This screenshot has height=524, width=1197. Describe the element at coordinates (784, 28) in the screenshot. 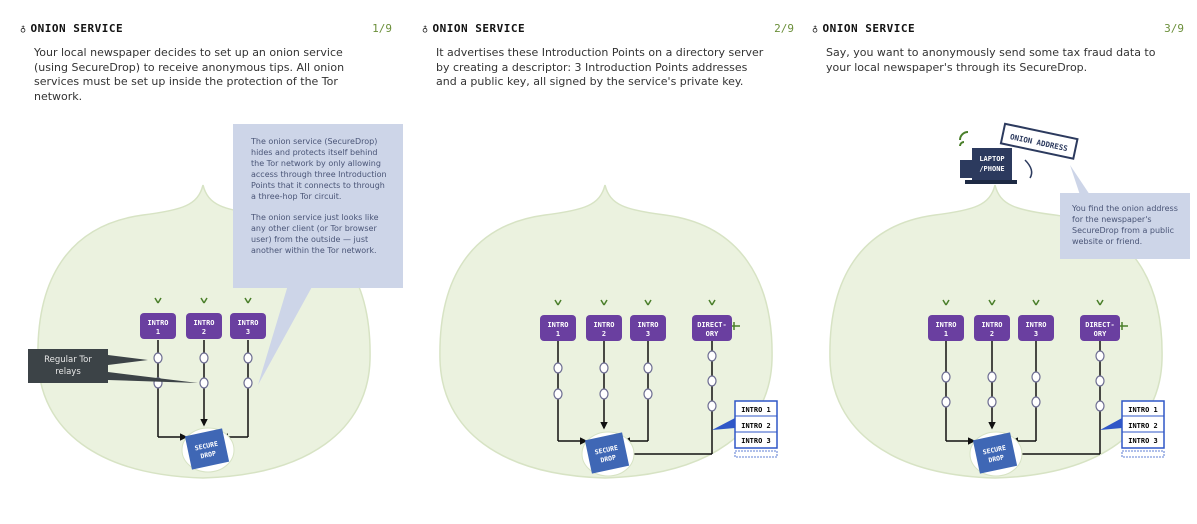

I see `page-number: 2/9` at that location.